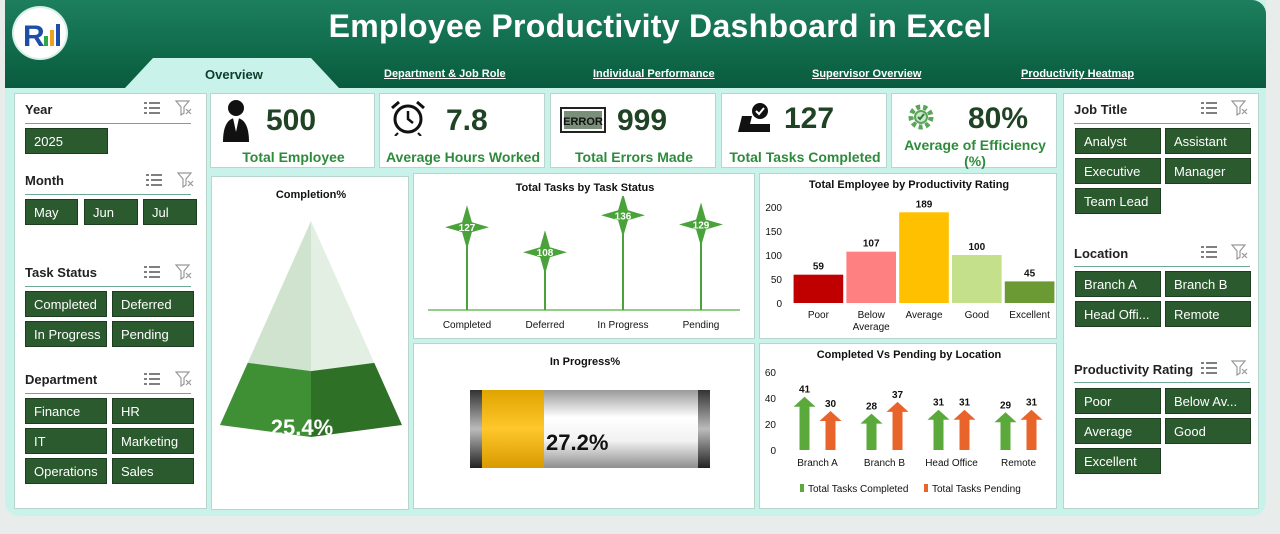 This screenshot has height=534, width=1280. I want to click on star-marker-completed, so click(467, 227).